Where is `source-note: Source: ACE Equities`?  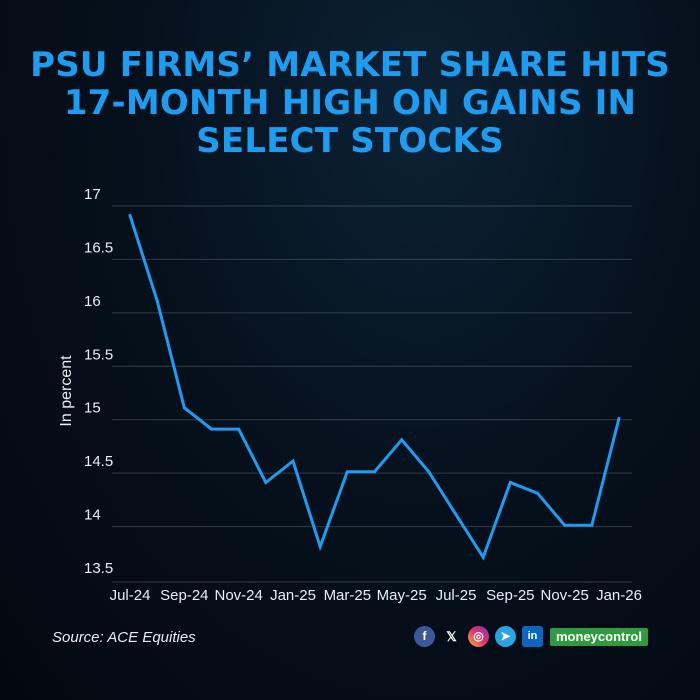
source-note: Source: ACE Equities is located at coordinates (124, 637).